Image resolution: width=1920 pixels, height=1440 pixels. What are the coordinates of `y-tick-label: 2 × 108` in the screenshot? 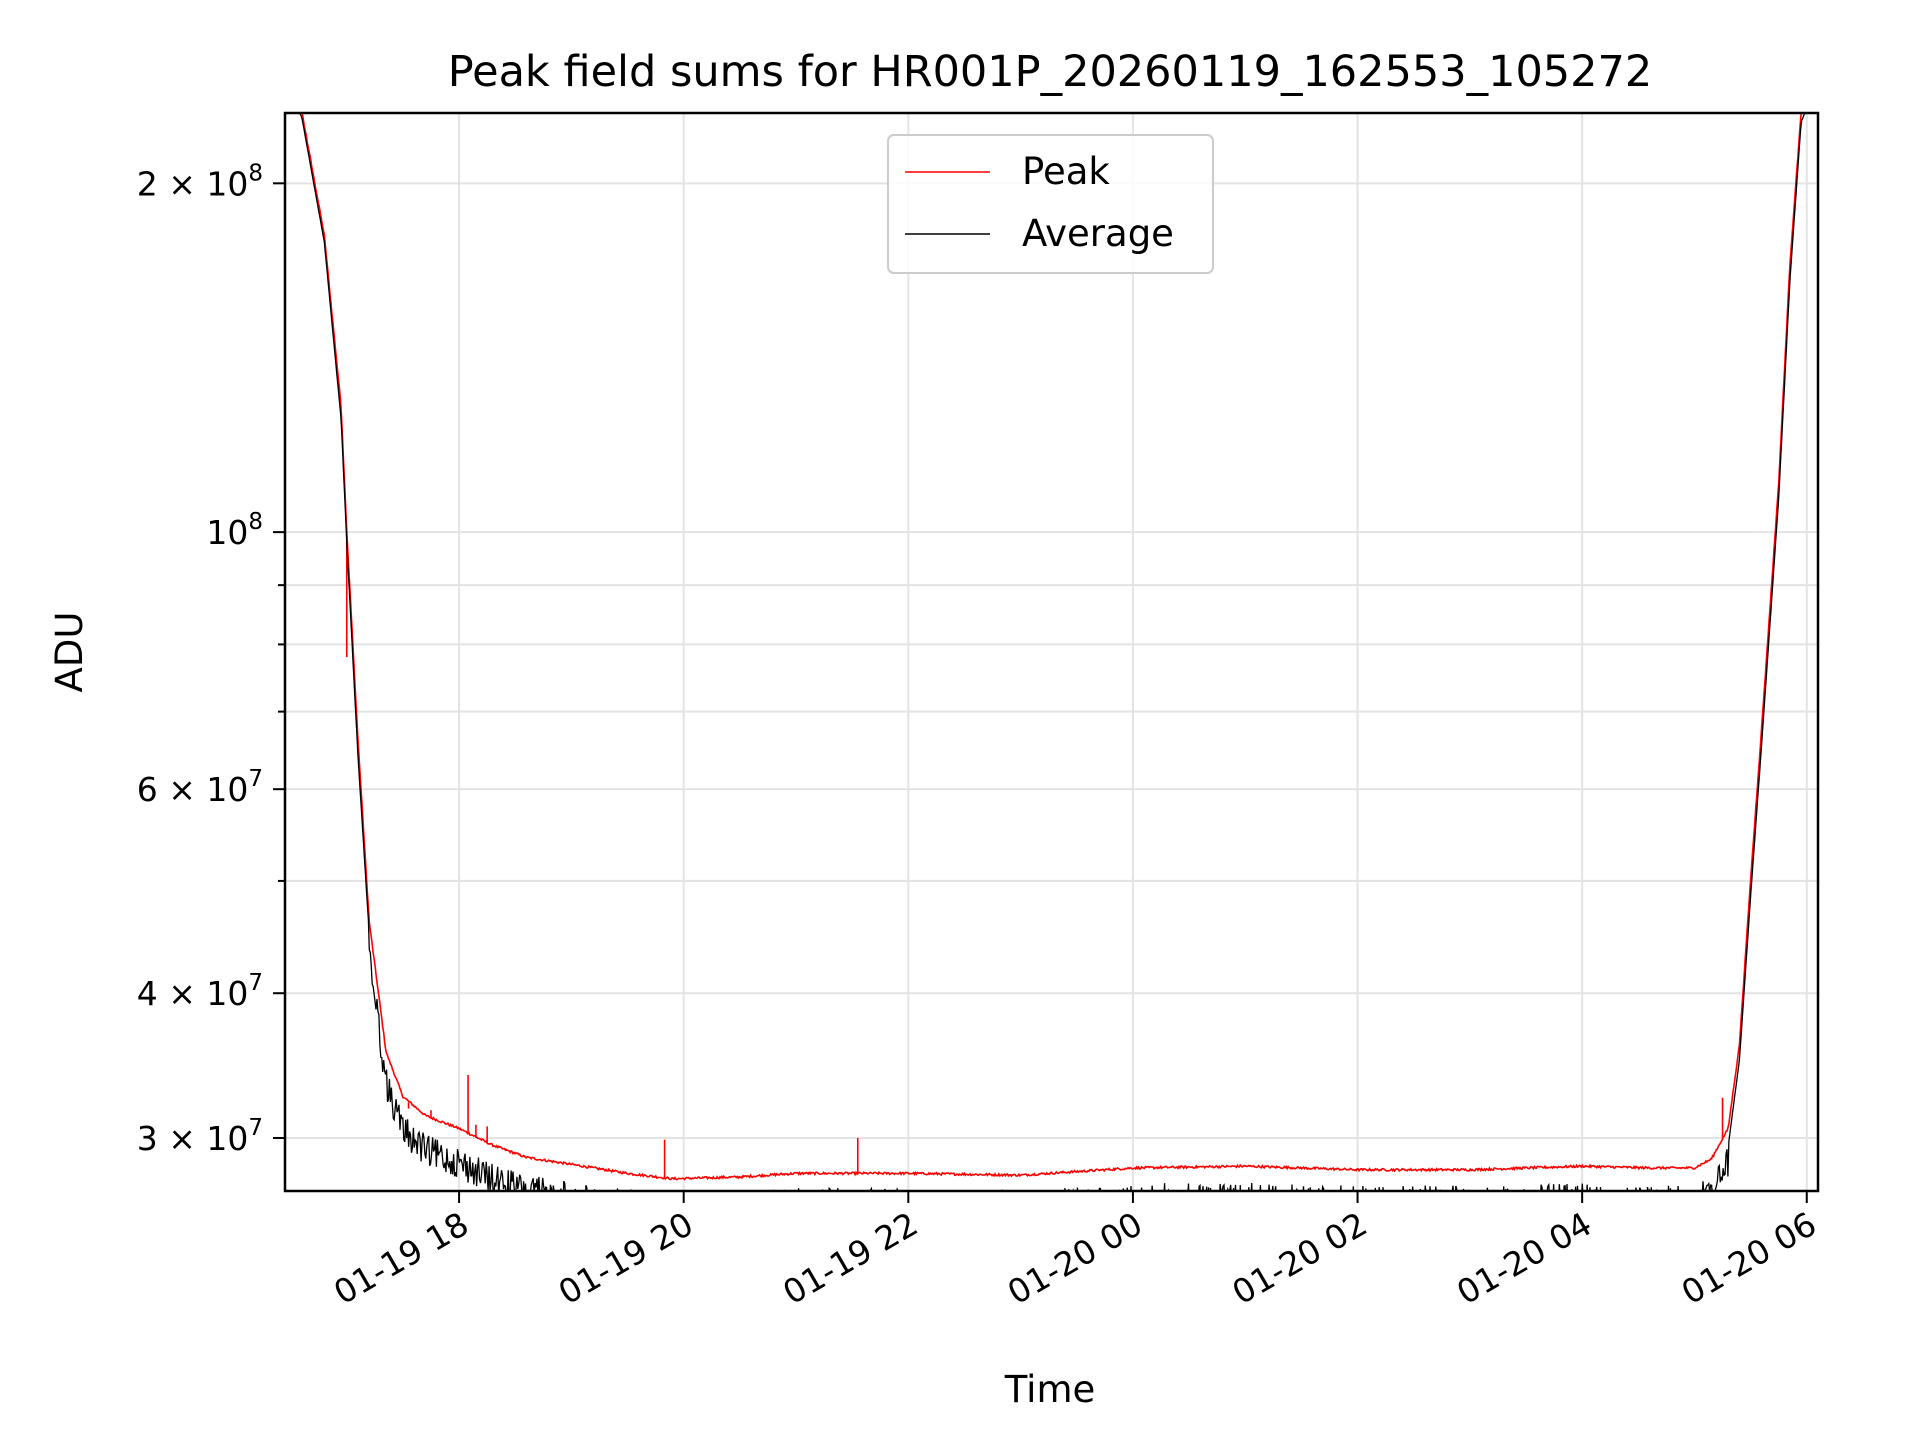 It's located at (200, 181).